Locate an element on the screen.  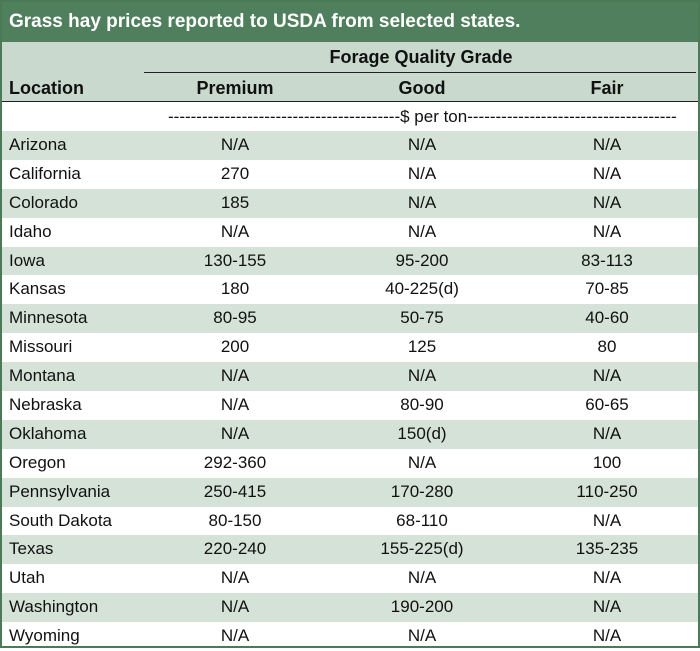
table-row: South Dakota 80-150 68-110 N/A is located at coordinates (350, 521).